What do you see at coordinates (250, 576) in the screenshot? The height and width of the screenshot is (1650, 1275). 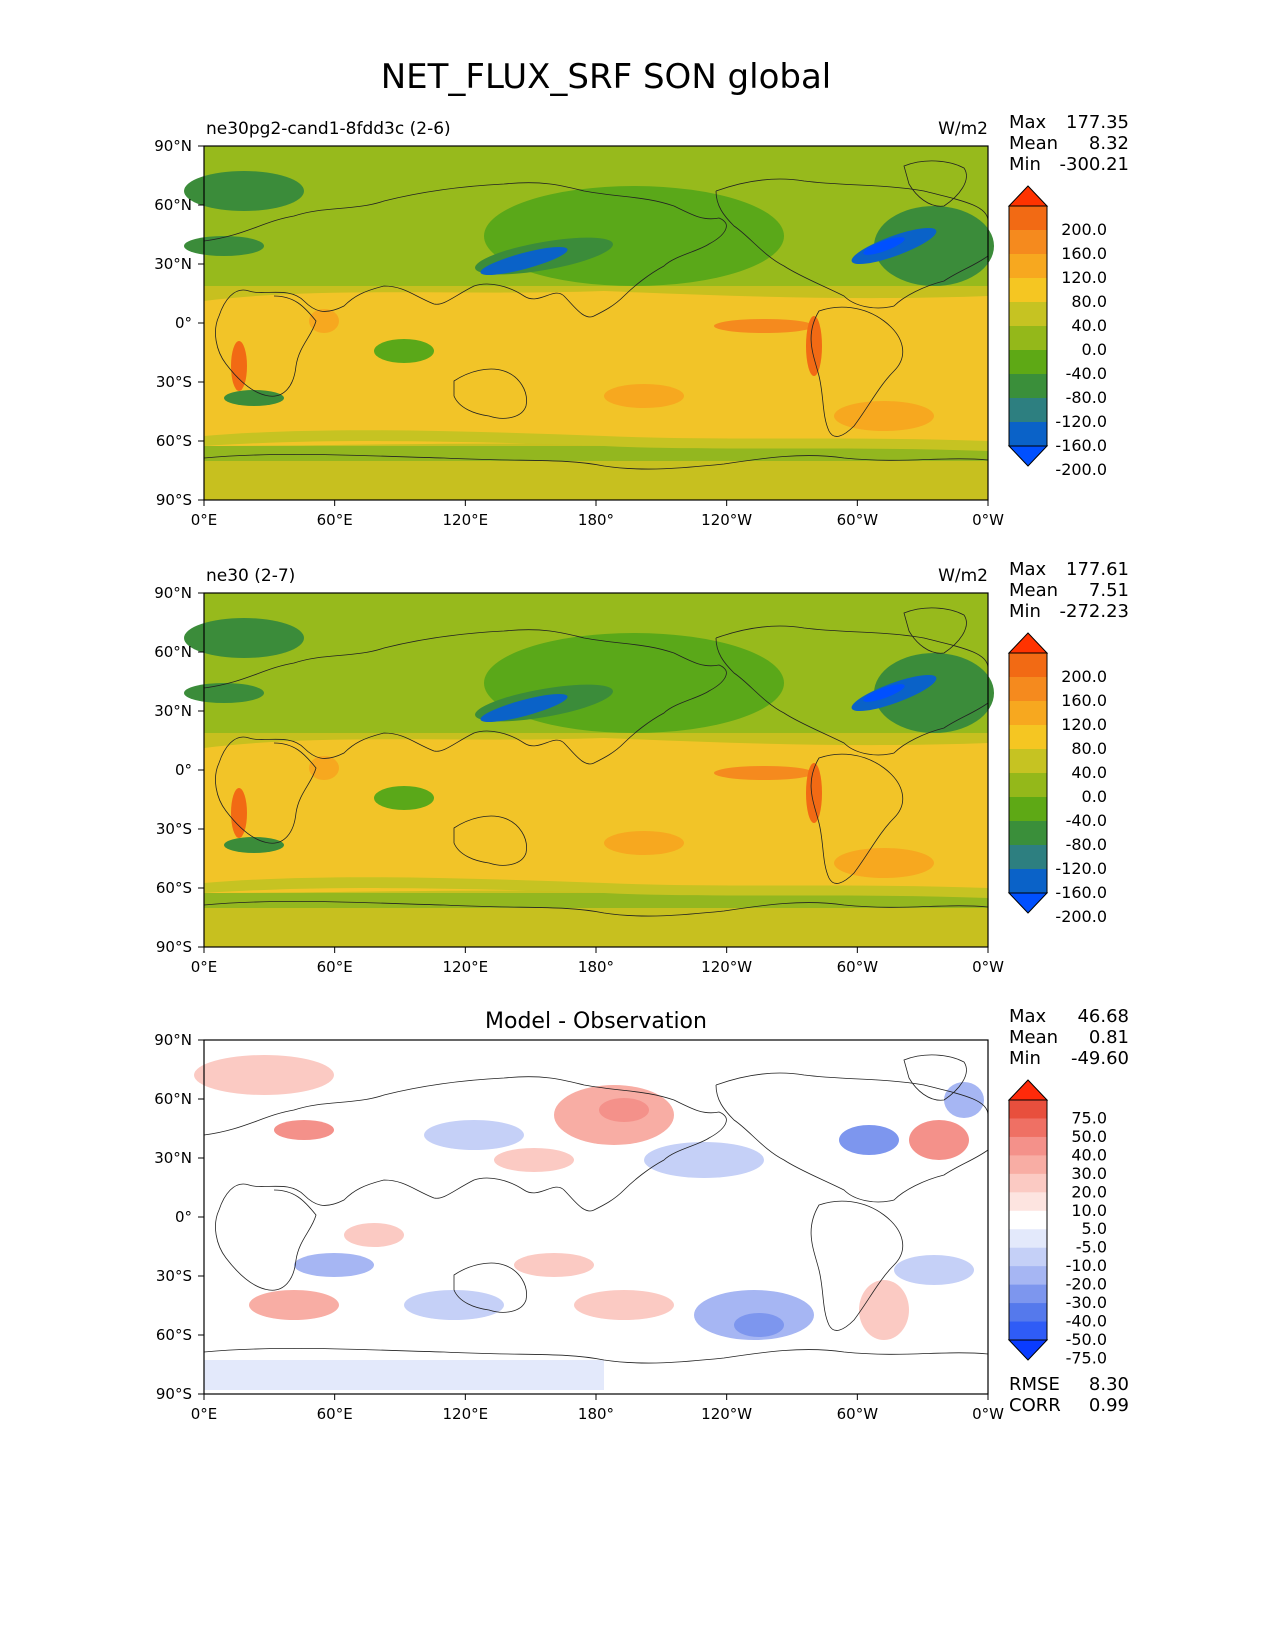 I see `case-label: ne30 (2-7)` at bounding box center [250, 576].